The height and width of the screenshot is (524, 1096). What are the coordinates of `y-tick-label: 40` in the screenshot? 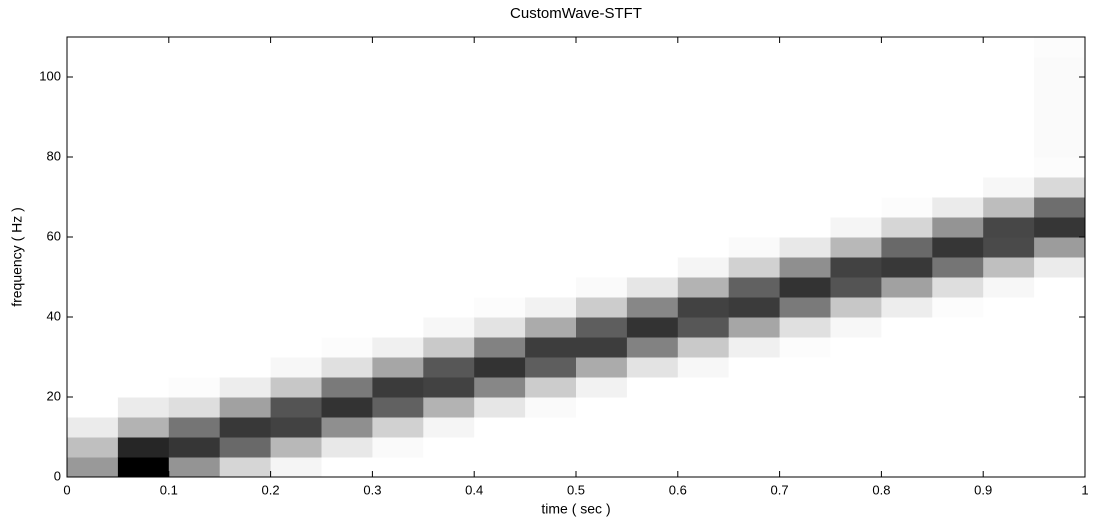 It's located at (54, 315).